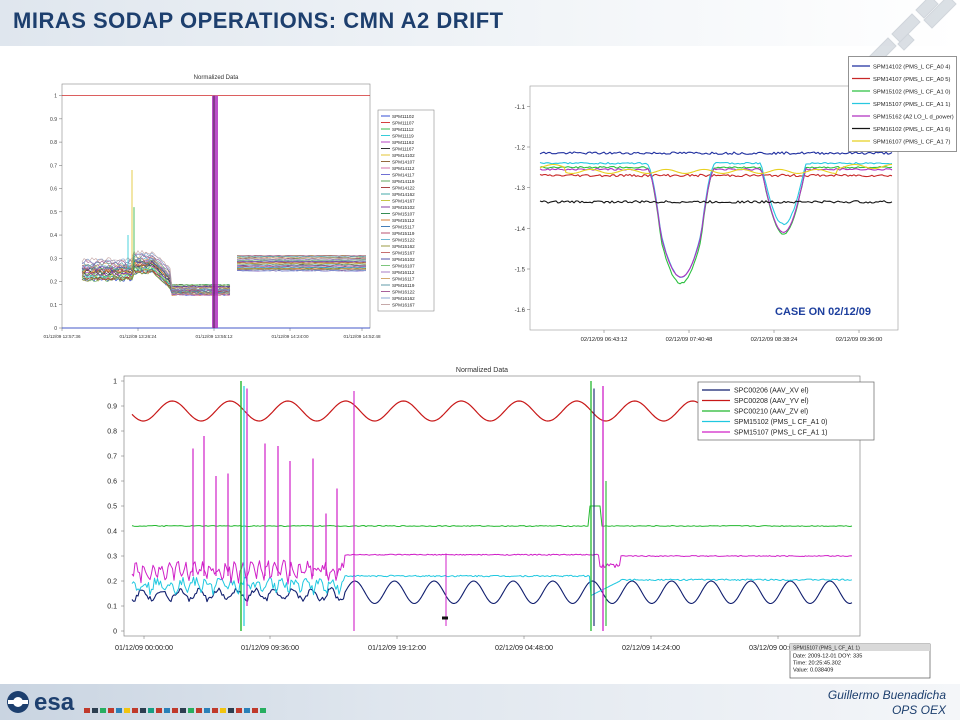  What do you see at coordinates (403, 142) in the screenshot?
I see `legend-label: SPM11162` at bounding box center [403, 142].